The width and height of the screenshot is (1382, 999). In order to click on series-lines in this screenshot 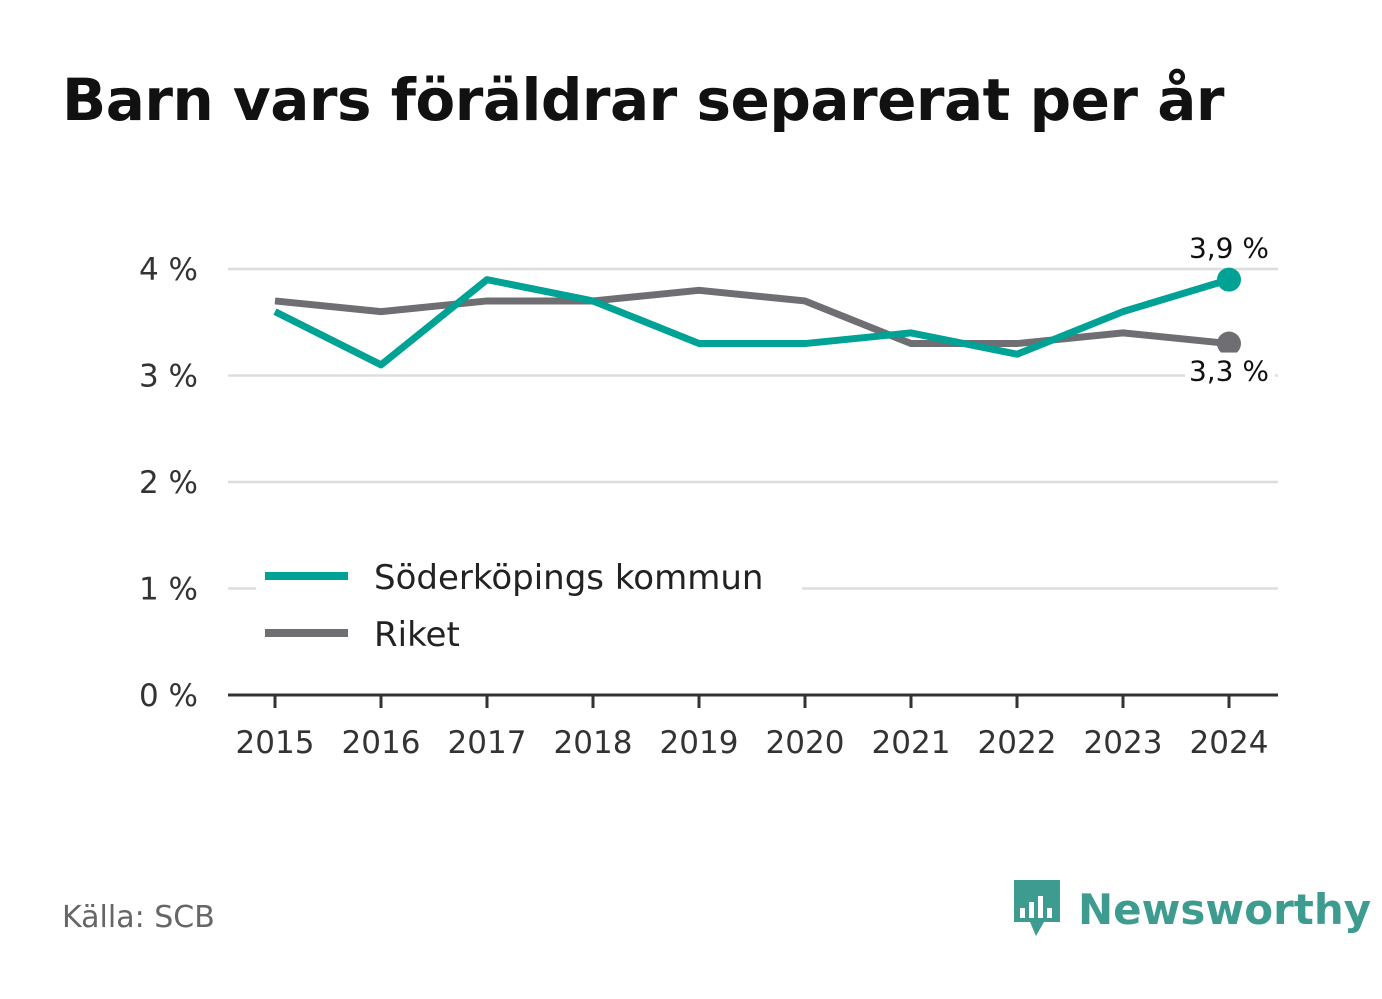, I will do `click(752, 322)`.